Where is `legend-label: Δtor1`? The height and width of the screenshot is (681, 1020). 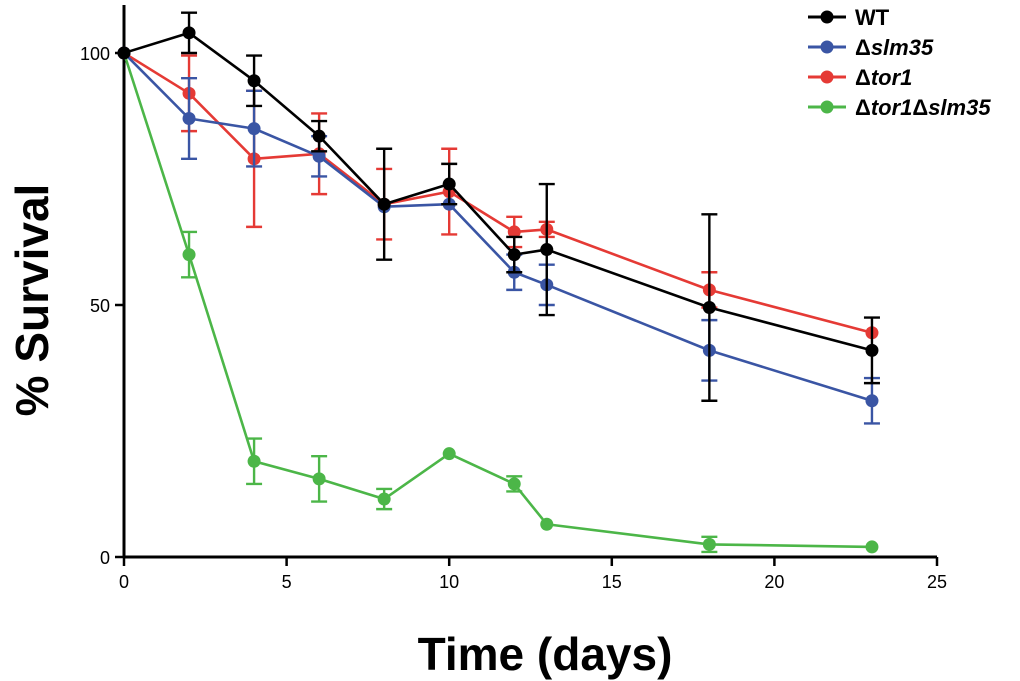
legend-label: Δtor1 is located at coordinates (883, 77).